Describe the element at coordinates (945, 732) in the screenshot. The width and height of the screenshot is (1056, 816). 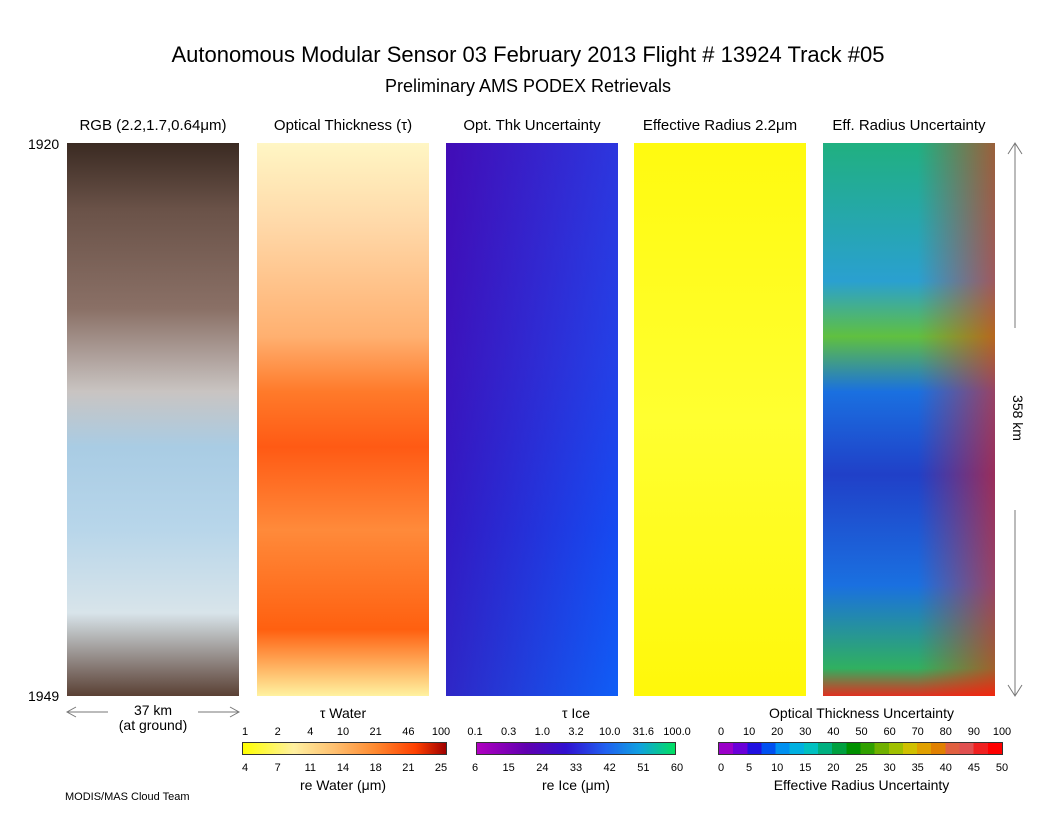
I see `tick-label: 80` at that location.